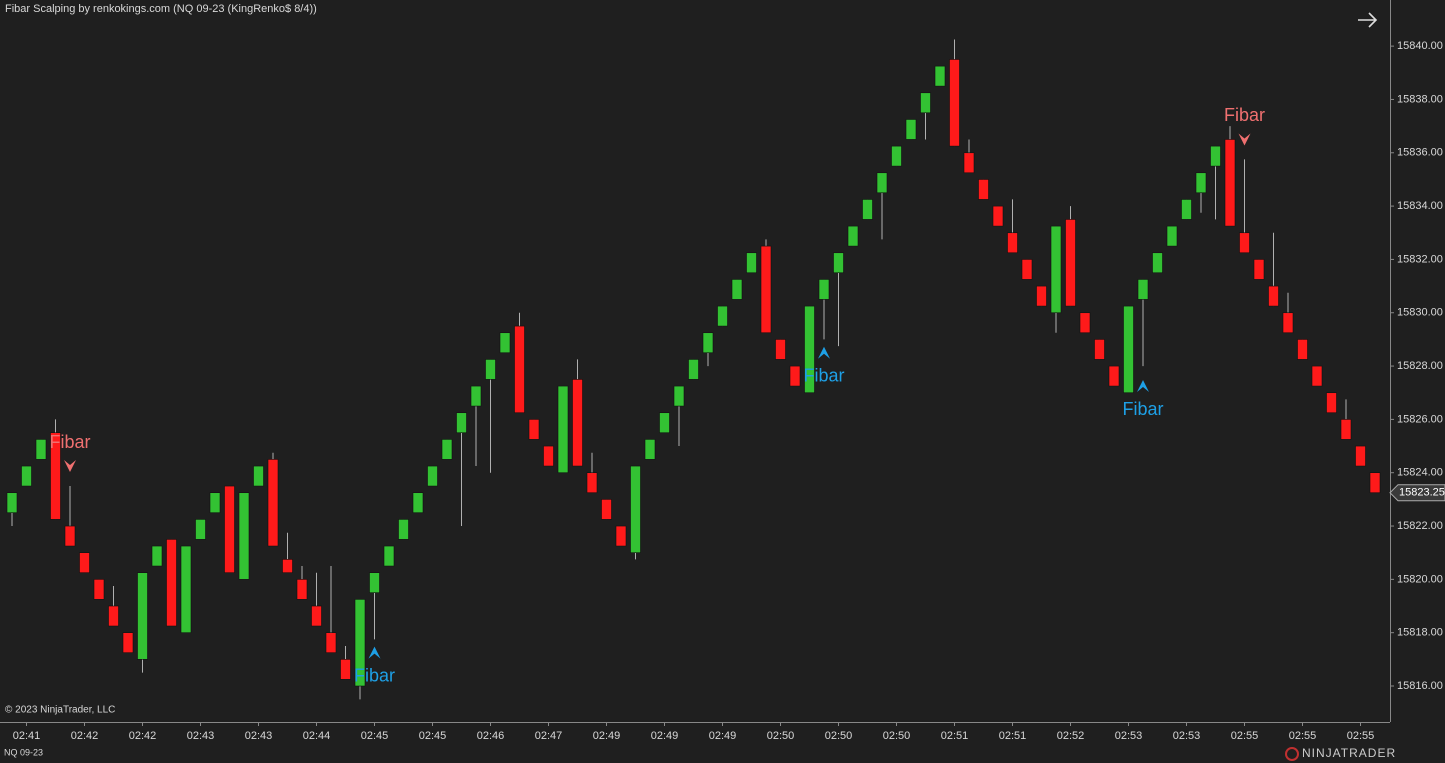 Image resolution: width=1445 pixels, height=763 pixels. I want to click on x-tick-label: 02:41, so click(27, 736).